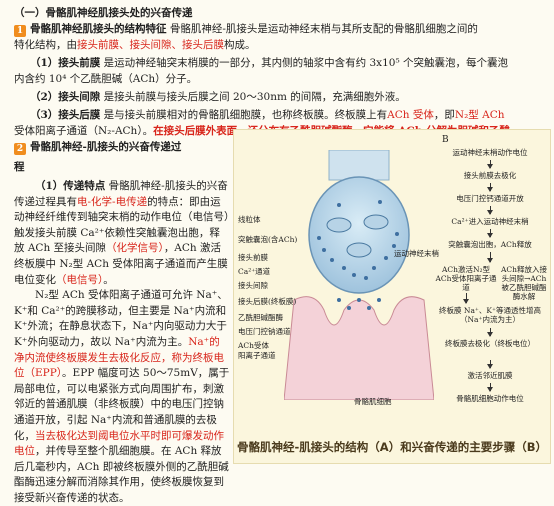 The width and height of the screenshot is (554, 506). What do you see at coordinates (490, 221) in the screenshot?
I see `flow-step-4: Ca²⁺进入运动神经末梢` at bounding box center [490, 221].